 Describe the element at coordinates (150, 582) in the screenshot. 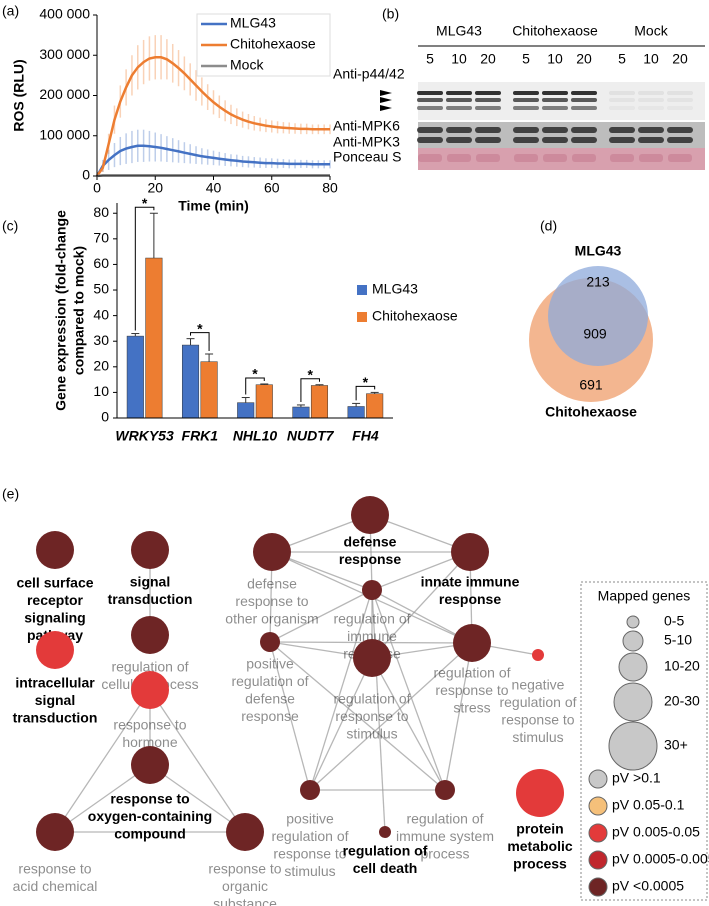

I see `node-label: signal` at that location.